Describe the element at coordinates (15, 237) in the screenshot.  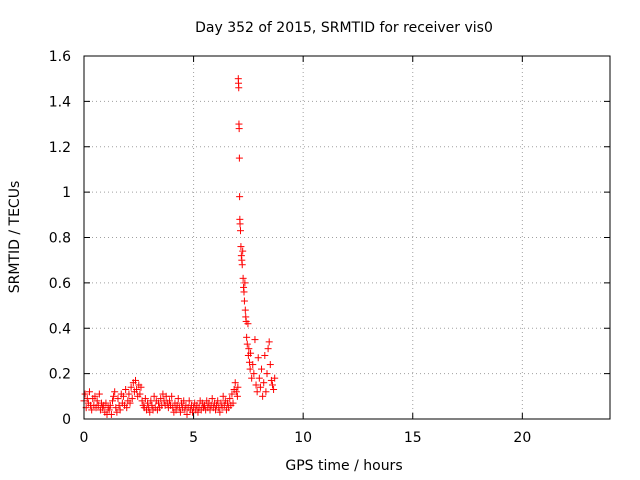
I see `y-axis-label: SRMTID / TECUs` at that location.